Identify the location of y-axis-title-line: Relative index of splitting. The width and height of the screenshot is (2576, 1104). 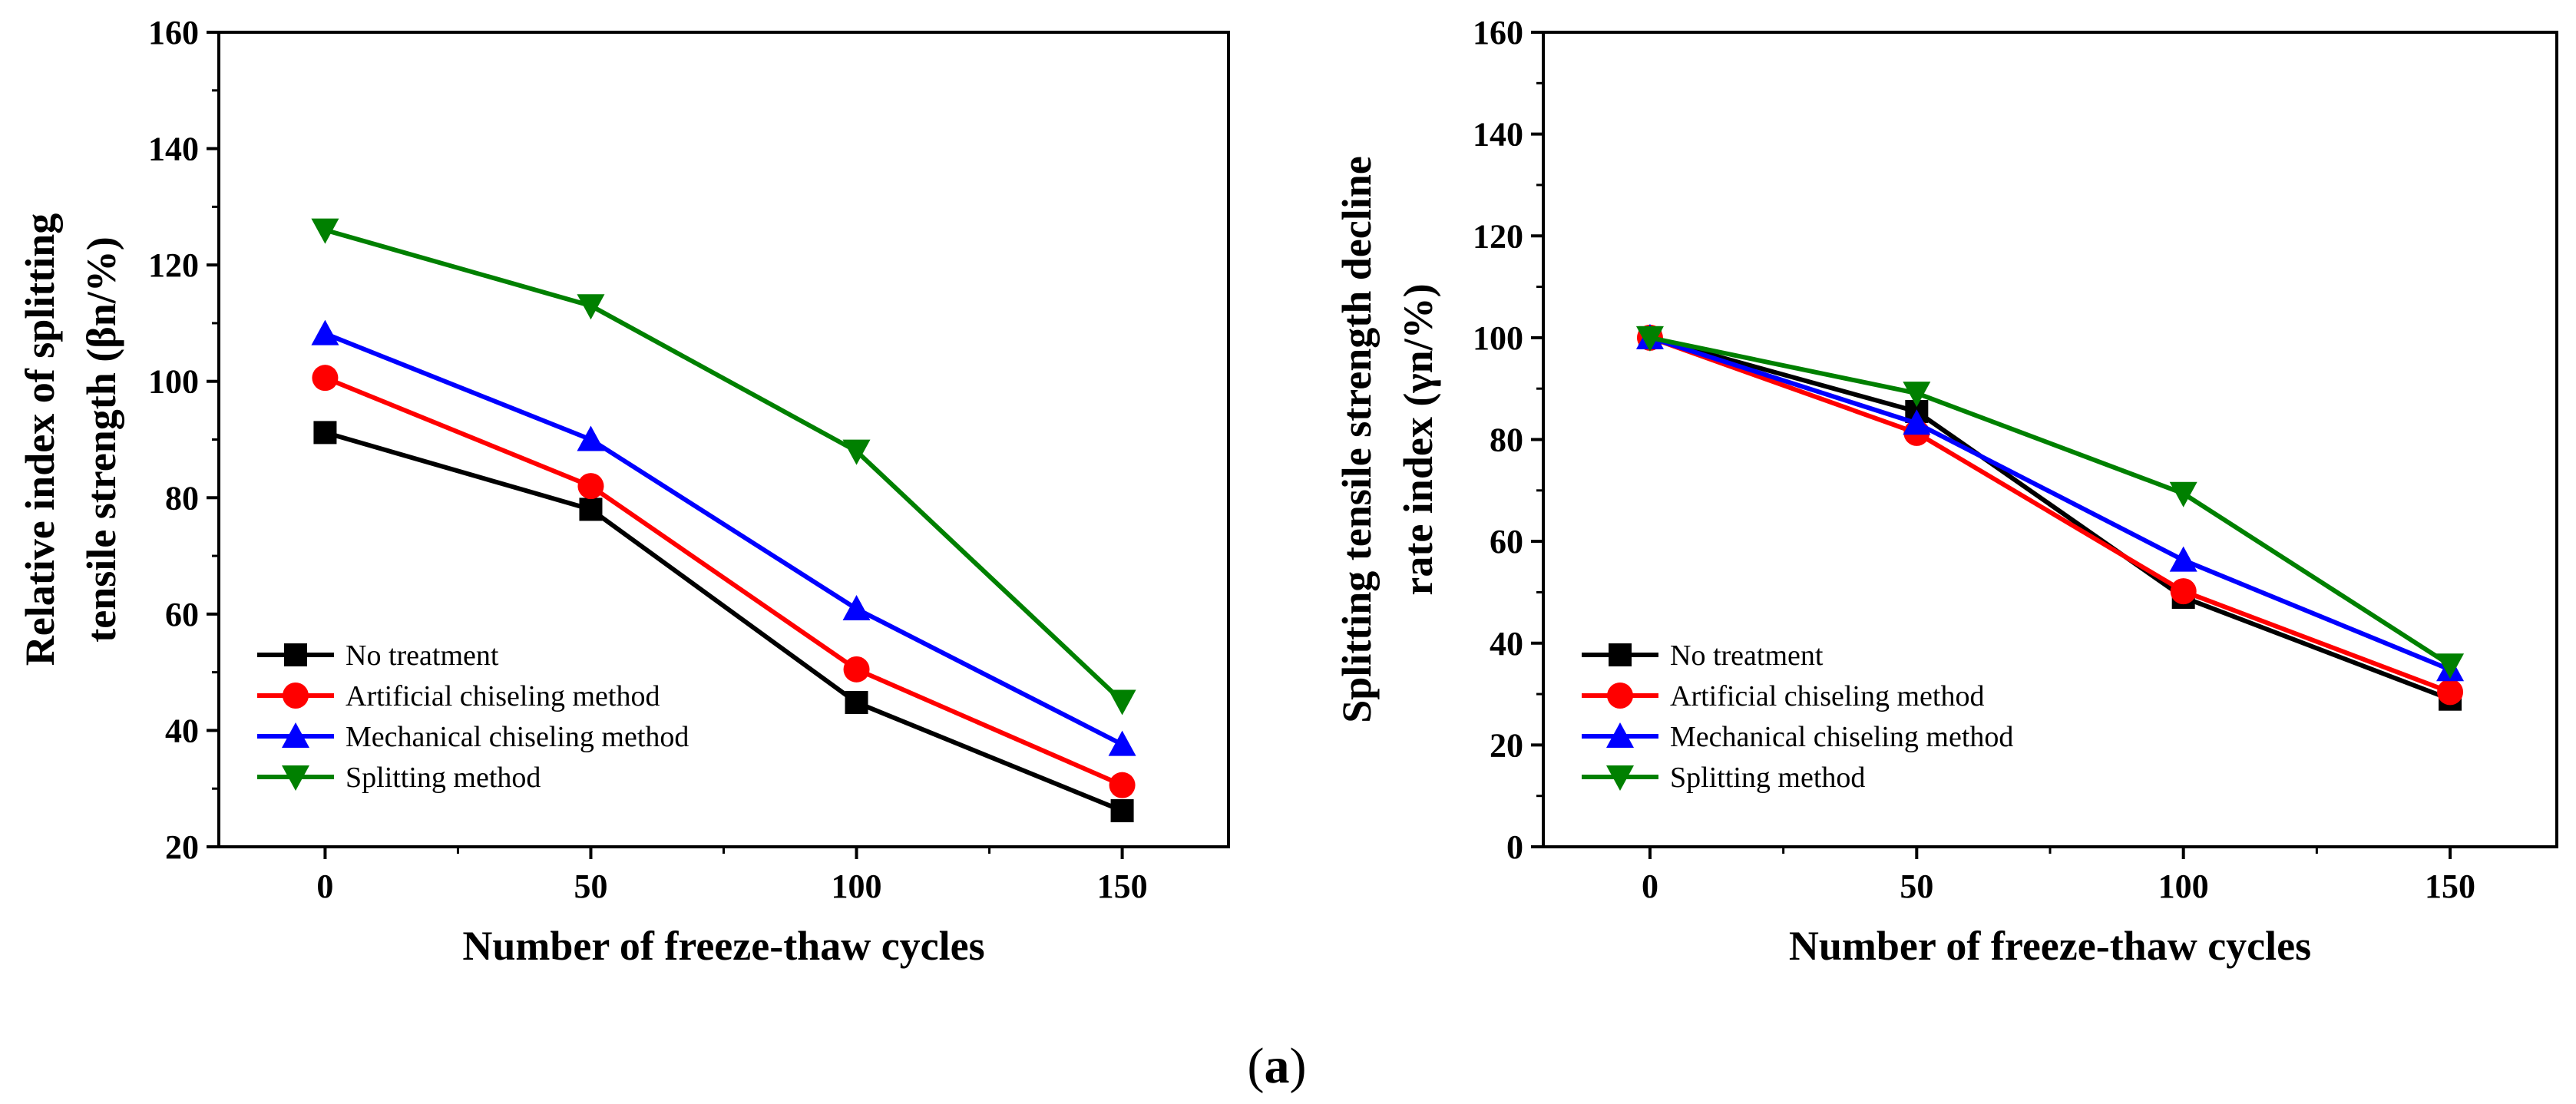
(40, 439).